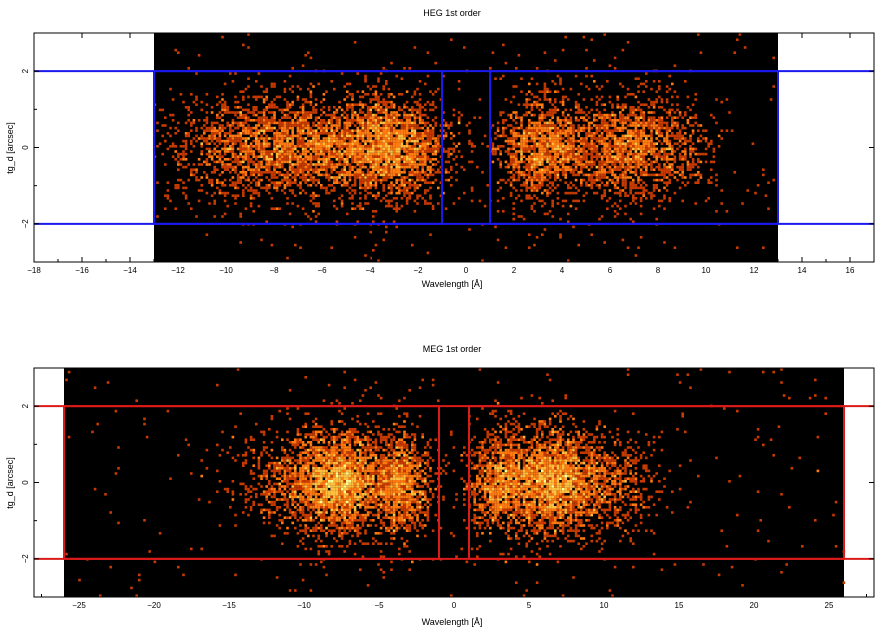 Image resolution: width=886 pixels, height=636 pixels. I want to click on heg-x-tick-label: −2, so click(418, 270).